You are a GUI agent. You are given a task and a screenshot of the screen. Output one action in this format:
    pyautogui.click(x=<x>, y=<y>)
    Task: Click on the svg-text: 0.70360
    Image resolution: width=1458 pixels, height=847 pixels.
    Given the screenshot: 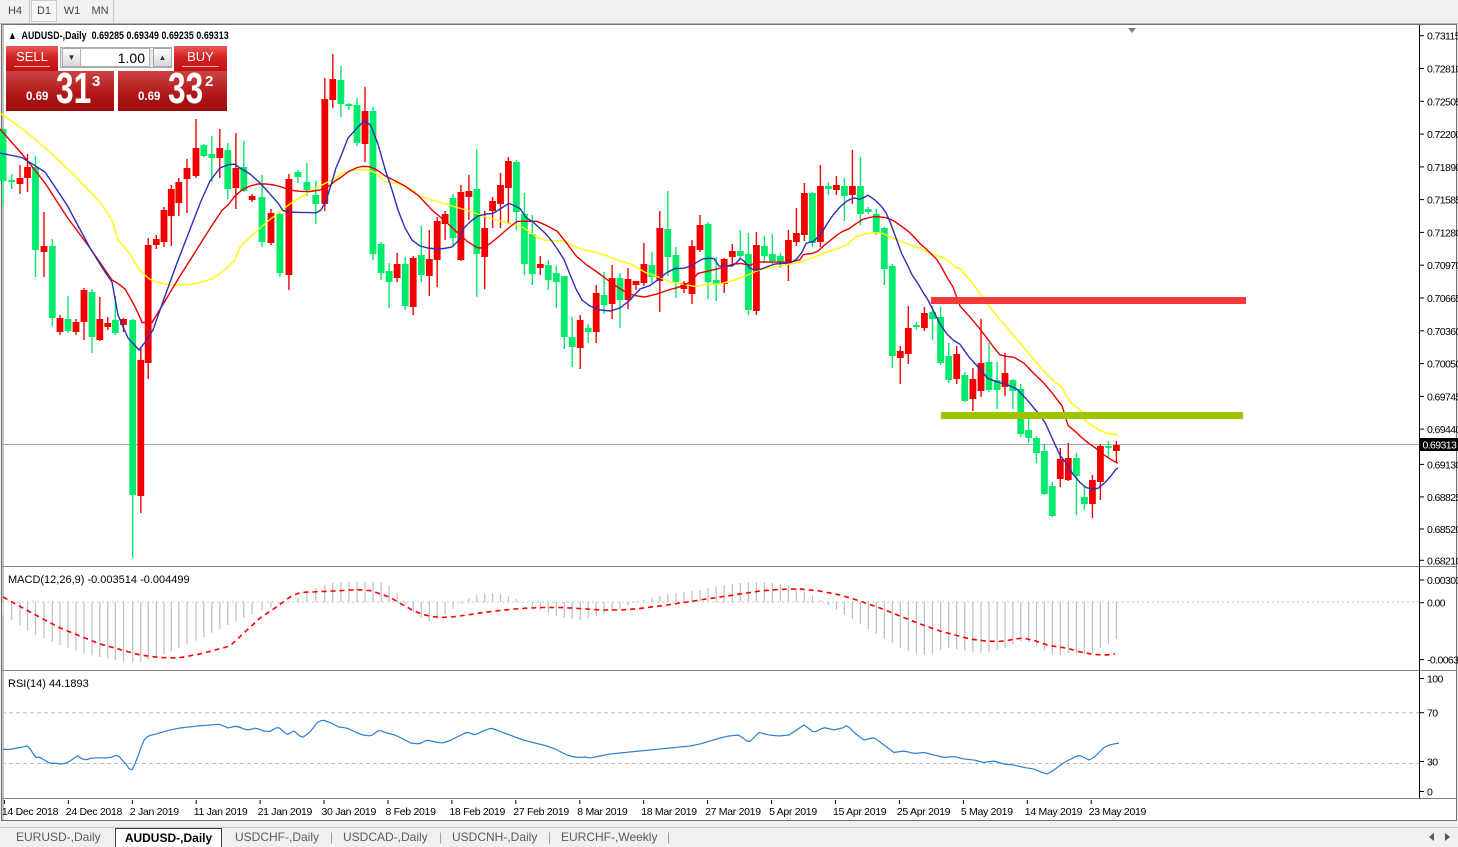 What is the action you would take?
    pyautogui.click(x=1442, y=332)
    